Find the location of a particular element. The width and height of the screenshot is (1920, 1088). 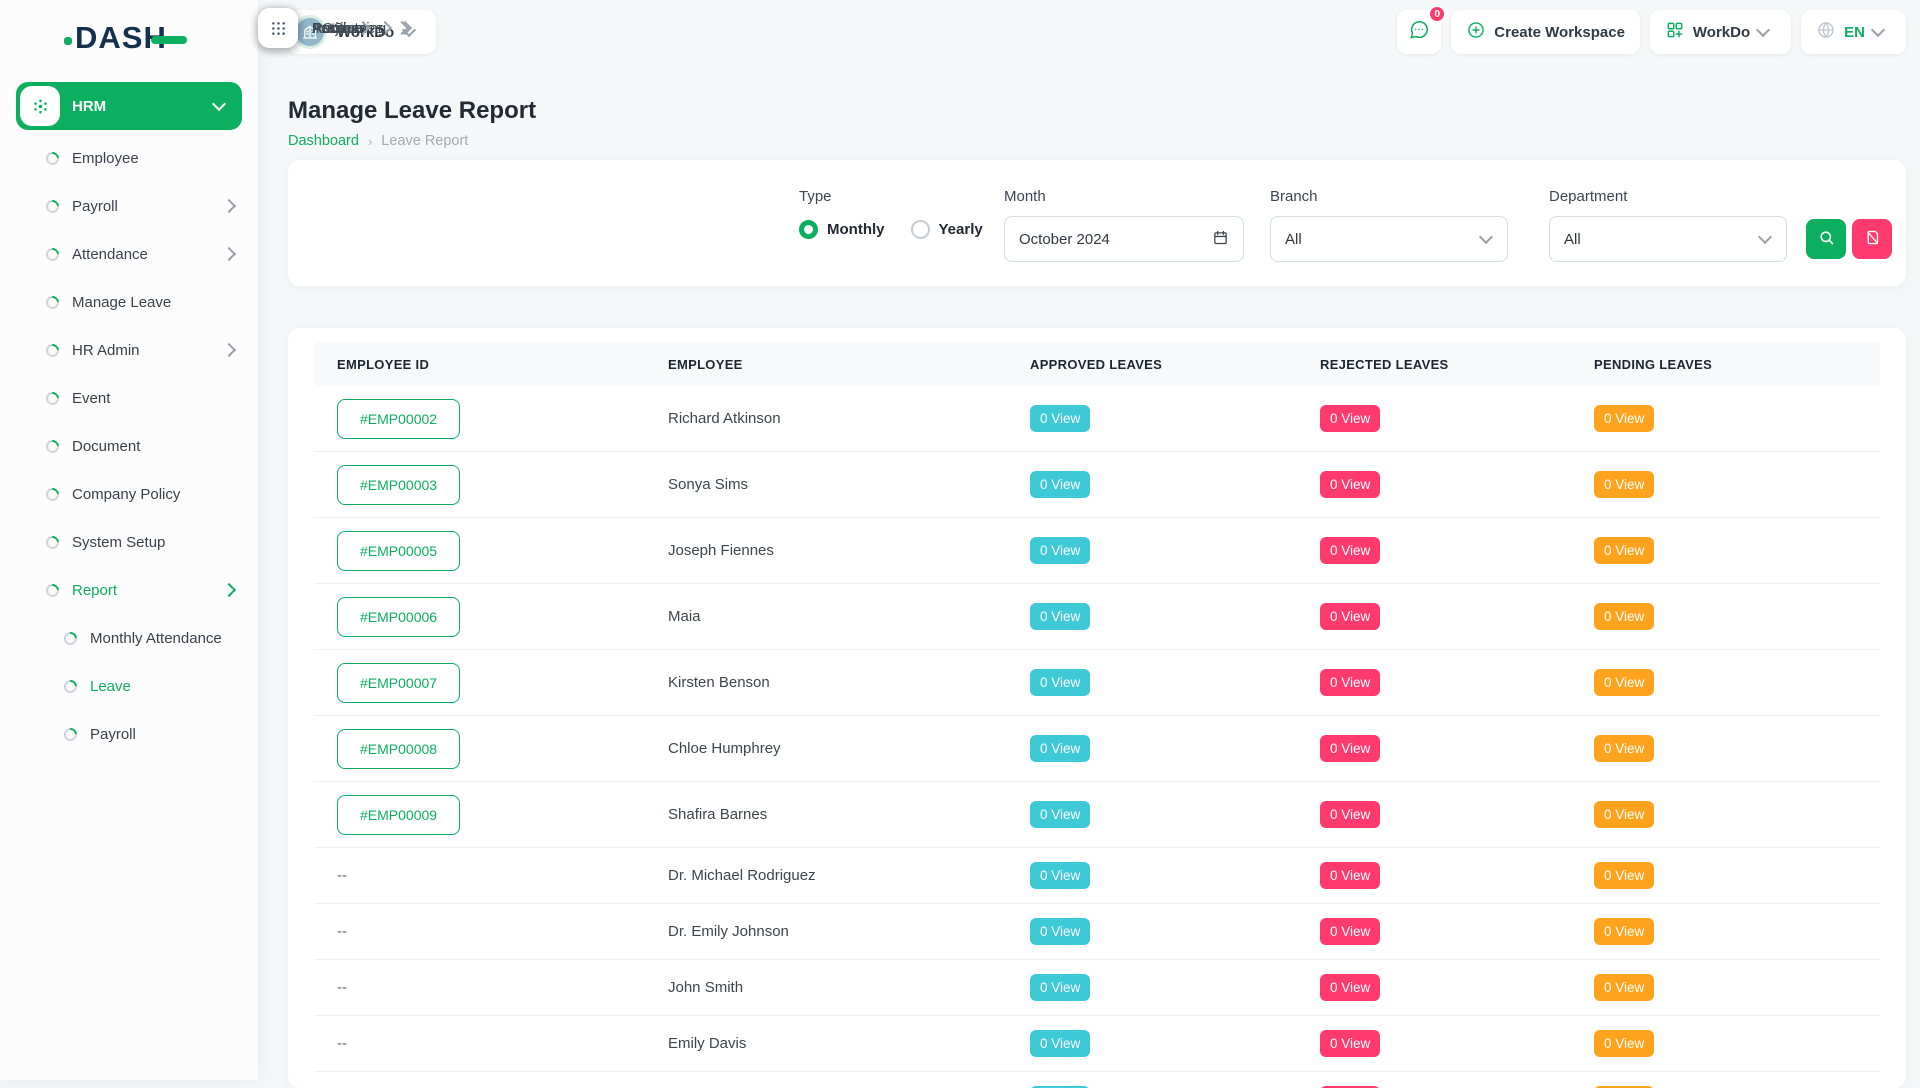

sidebar-item-label: Leave is located at coordinates (110, 686).